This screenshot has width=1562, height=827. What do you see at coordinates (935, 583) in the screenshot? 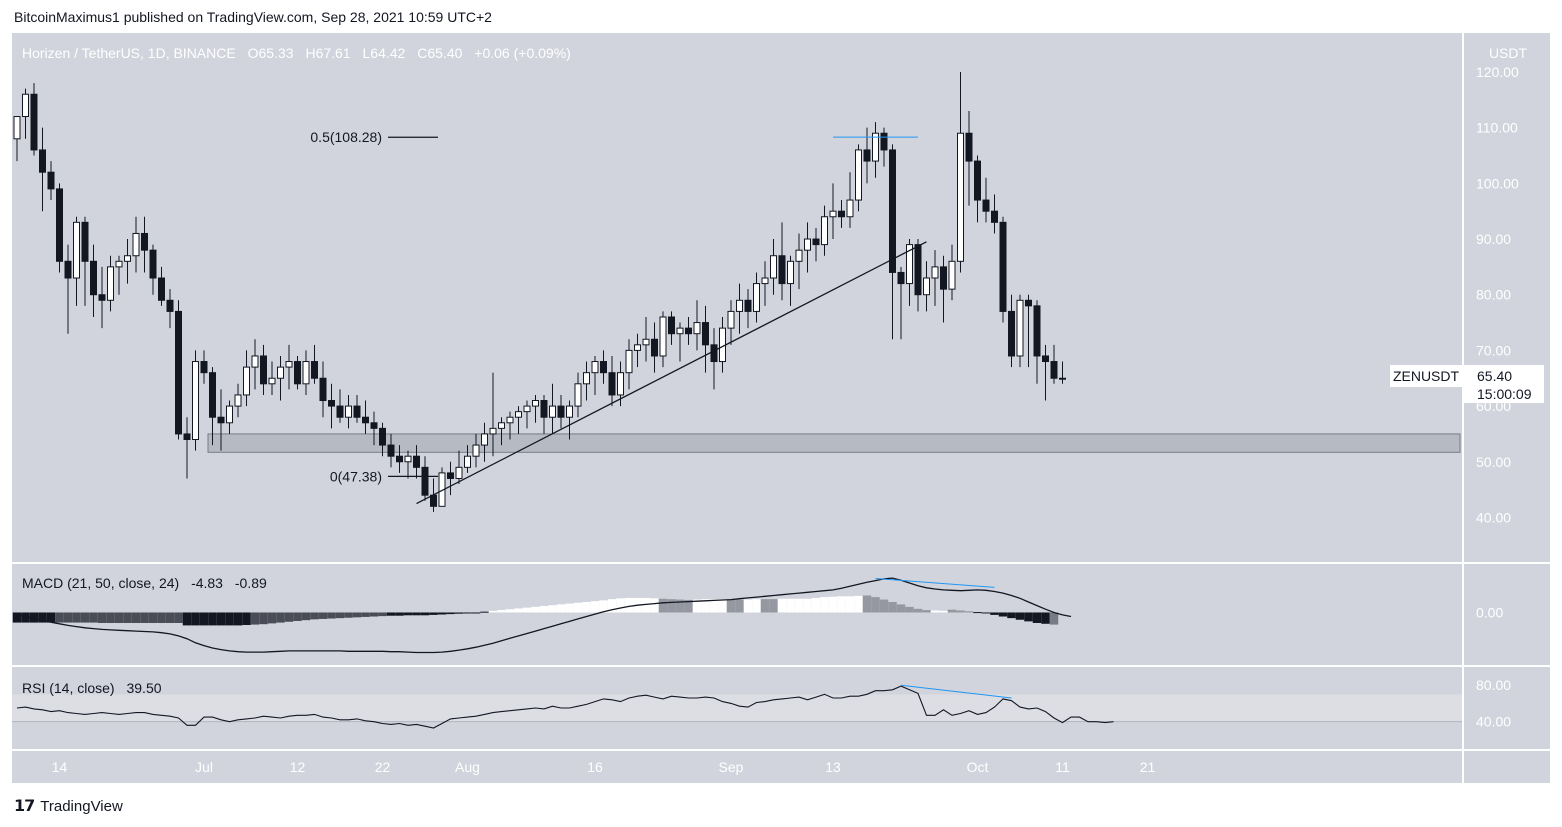
I see `macd-divergence-line` at bounding box center [935, 583].